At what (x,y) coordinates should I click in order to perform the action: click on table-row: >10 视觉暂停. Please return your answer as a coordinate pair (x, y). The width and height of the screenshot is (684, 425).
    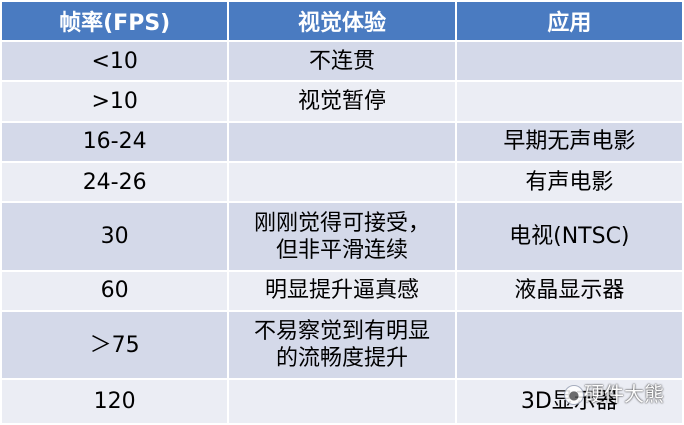
    Looking at the image, I should click on (342, 101).